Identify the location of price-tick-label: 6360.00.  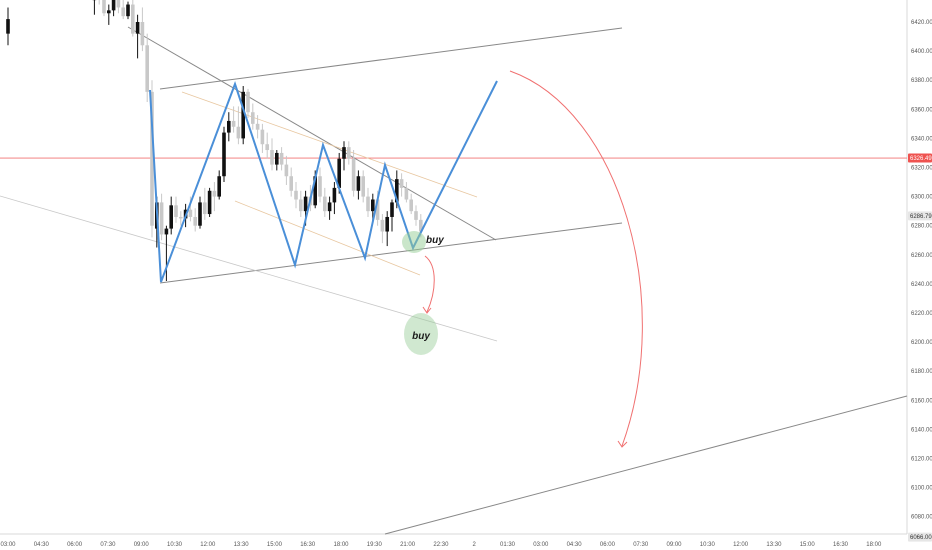
(921, 110).